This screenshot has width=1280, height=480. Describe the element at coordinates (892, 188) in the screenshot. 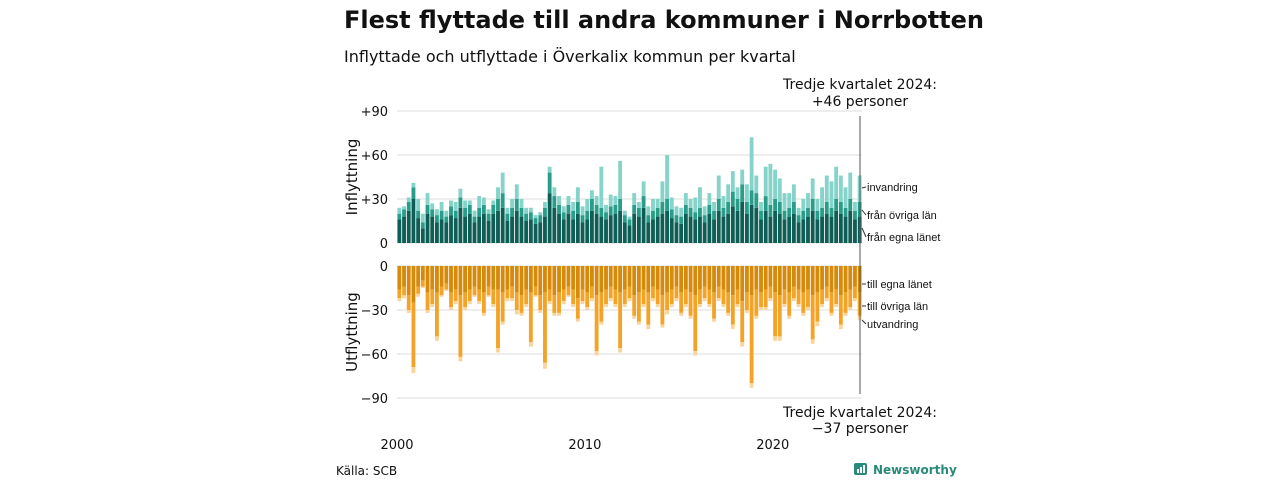

I see `legend-invandring: invandring` at that location.